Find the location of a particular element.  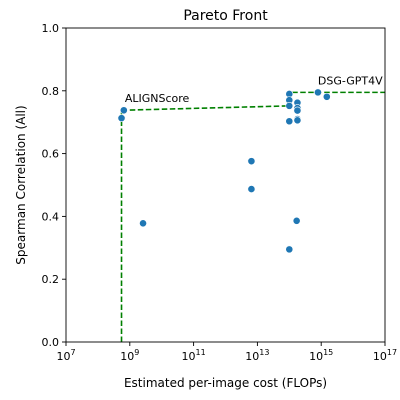

y-tick-label: 0.0 is located at coordinates (51, 342).